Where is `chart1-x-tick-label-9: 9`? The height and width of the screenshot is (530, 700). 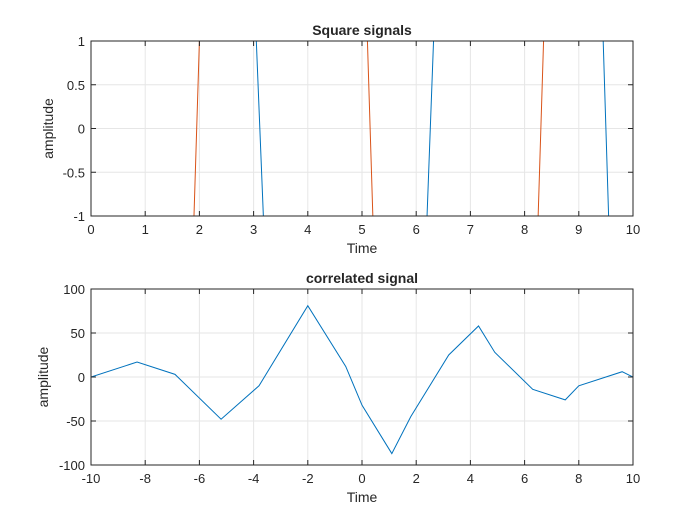 chart1-x-tick-label-9: 9 is located at coordinates (578, 229).